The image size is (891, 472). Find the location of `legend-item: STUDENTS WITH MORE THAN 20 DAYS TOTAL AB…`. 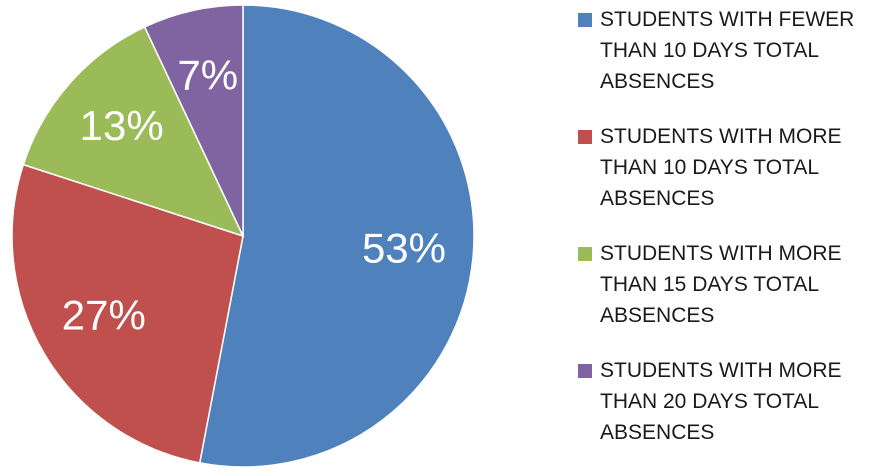

legend-item: STUDENTS WITH MORE THAN 20 DAYS TOTAL AB… is located at coordinates (733, 413).